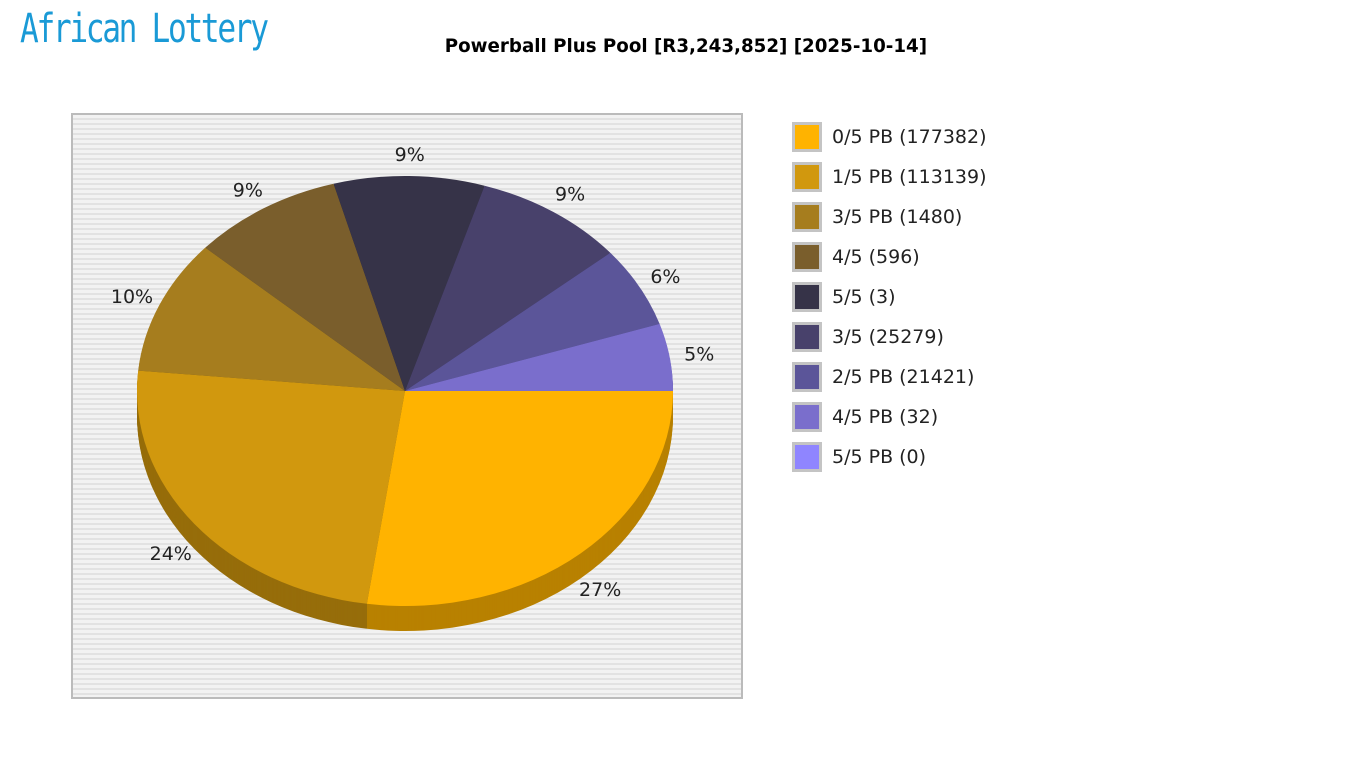 Image resolution: width=1366 pixels, height=768 pixels. I want to click on legend-label: 5/5 (3), so click(864, 297).